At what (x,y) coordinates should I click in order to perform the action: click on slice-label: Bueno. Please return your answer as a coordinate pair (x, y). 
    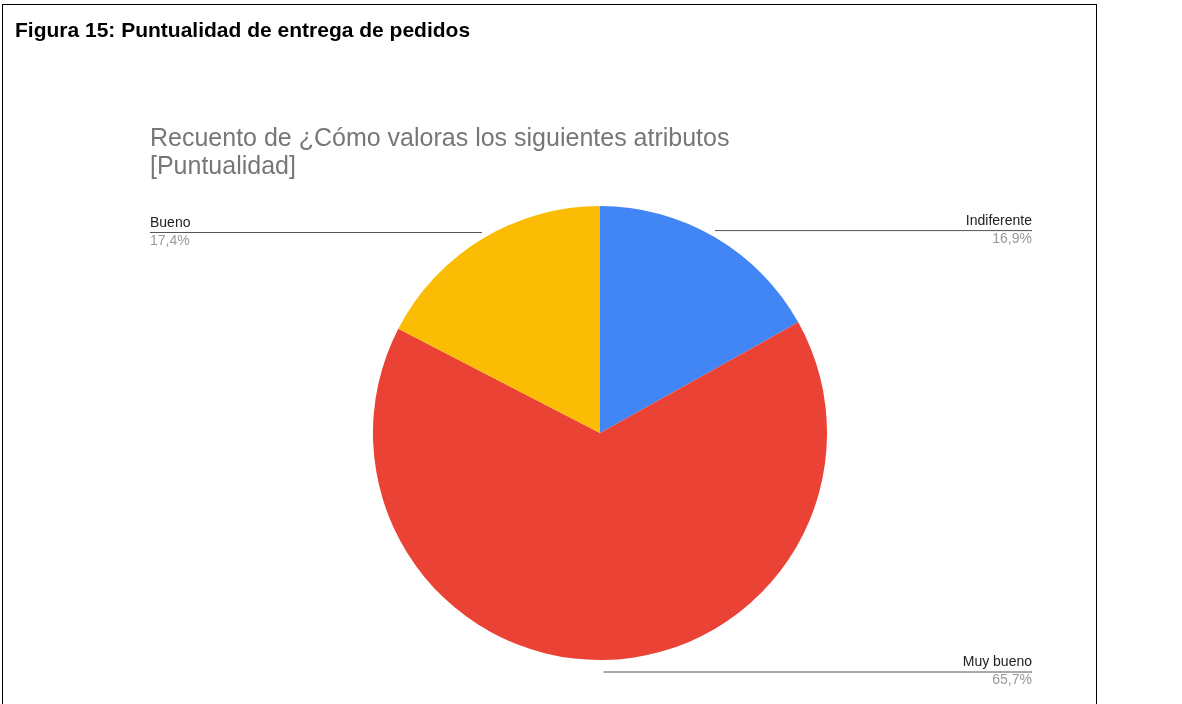
    Looking at the image, I should click on (170, 221).